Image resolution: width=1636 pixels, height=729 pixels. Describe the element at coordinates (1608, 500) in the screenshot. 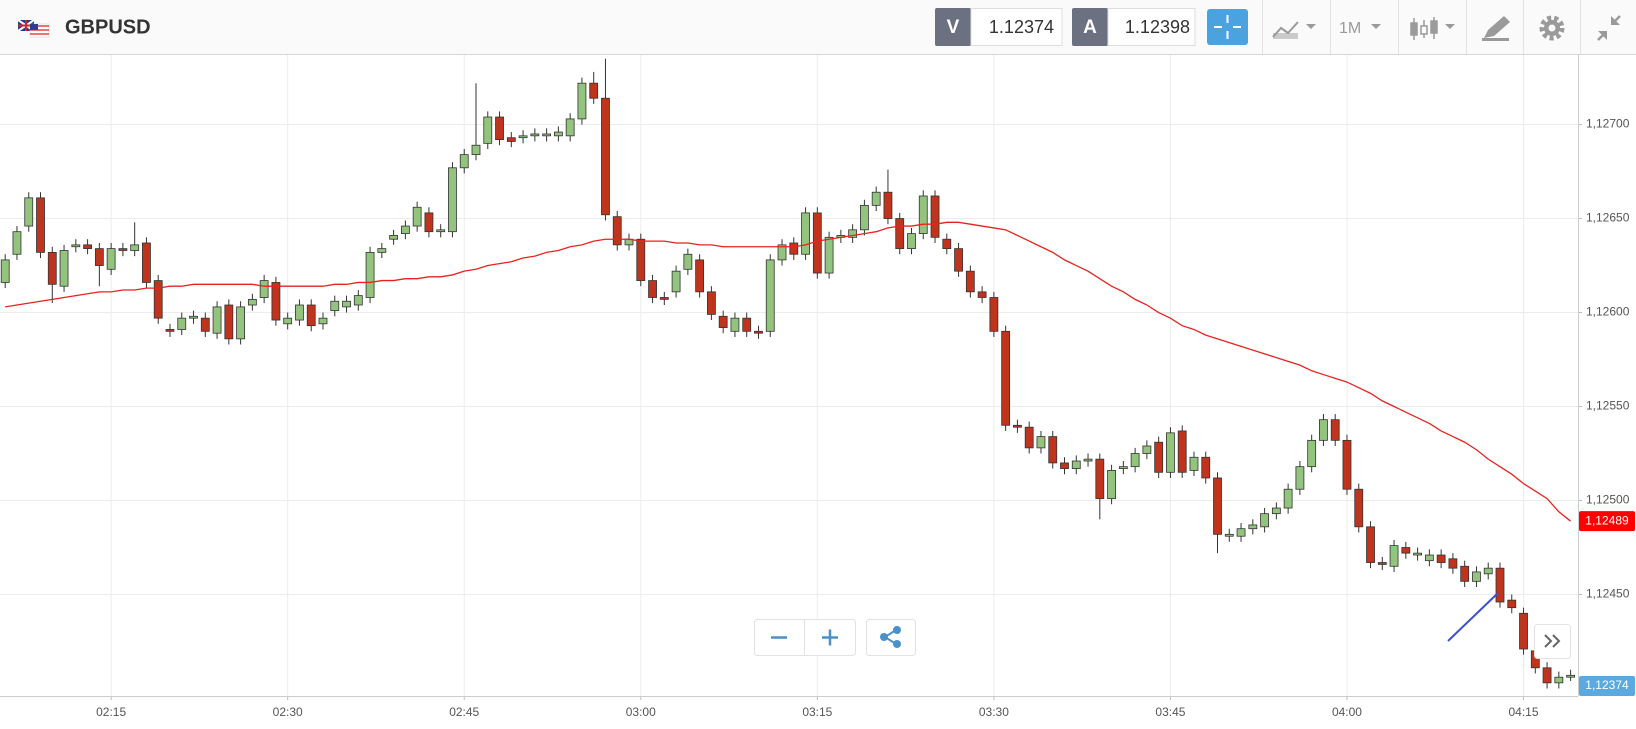

I see `y-tick-label: 1,12500` at that location.